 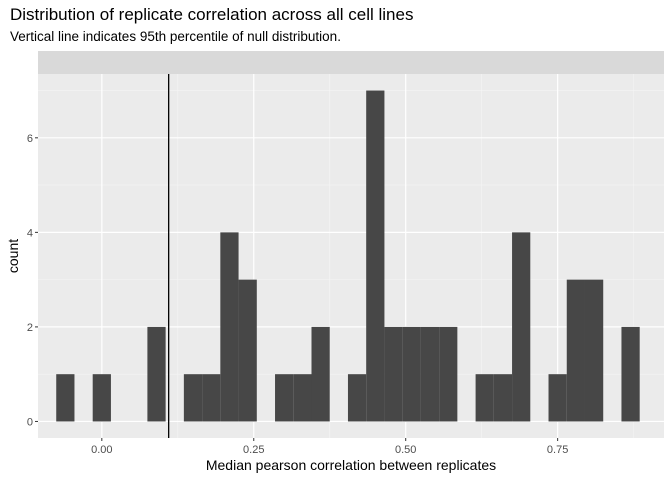 What do you see at coordinates (253, 450) in the screenshot?
I see `x-tick-label: 0.25` at bounding box center [253, 450].